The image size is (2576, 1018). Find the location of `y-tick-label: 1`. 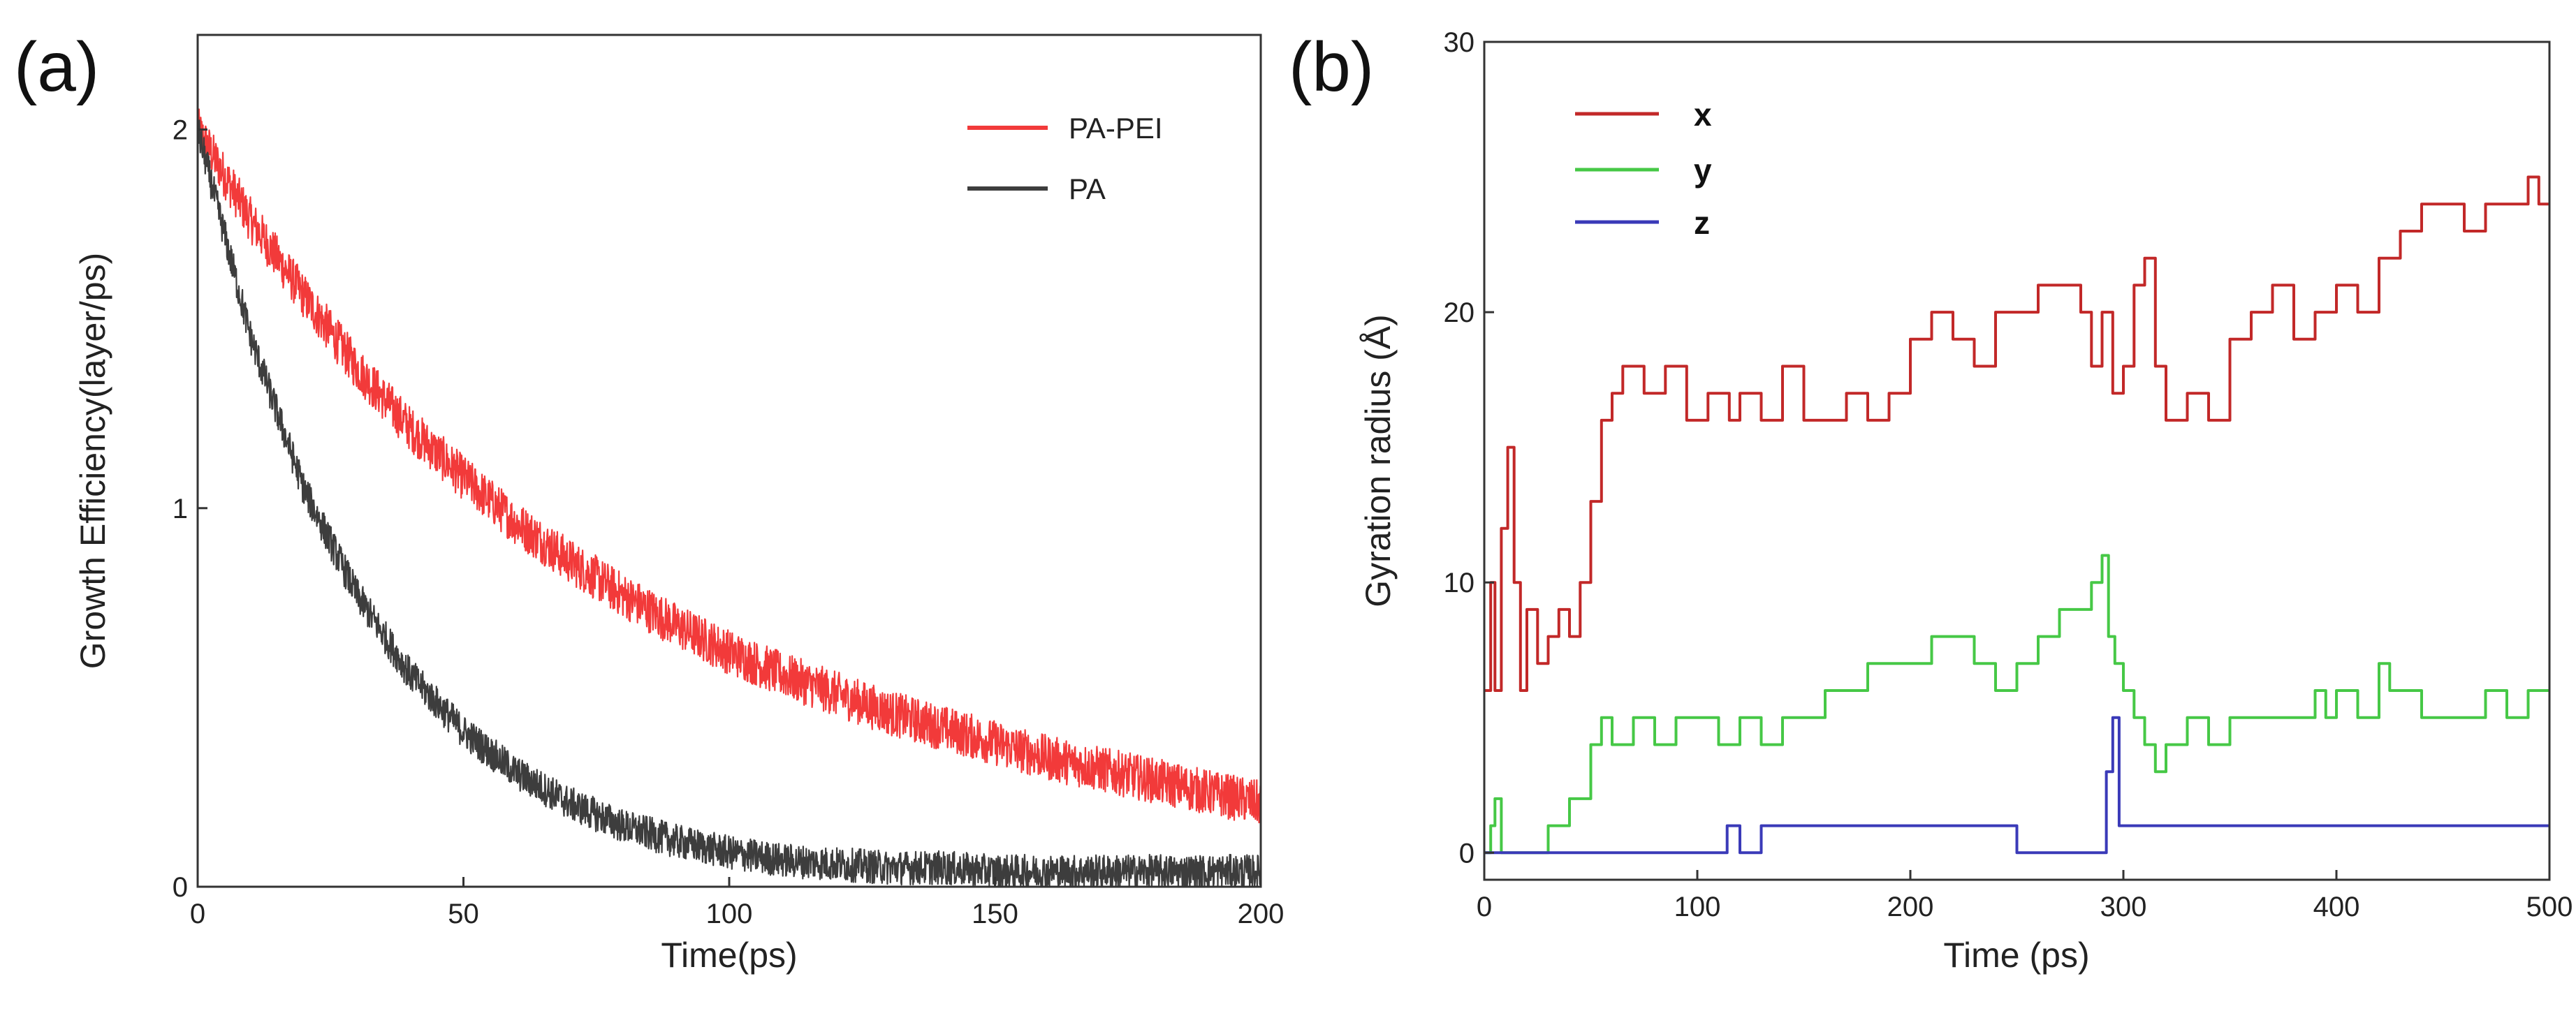

y-tick-label: 1 is located at coordinates (180, 509).